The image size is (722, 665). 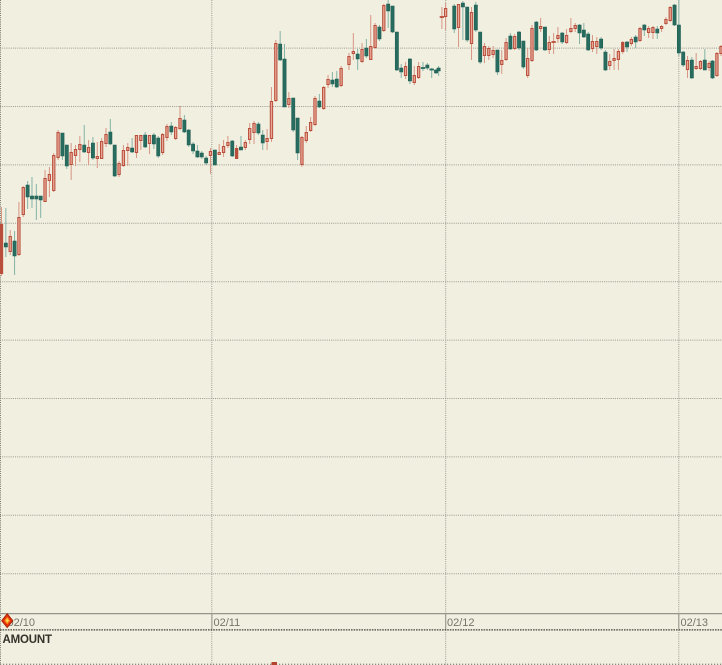 What do you see at coordinates (695, 623) in the screenshot?
I see `svg-text: 02/13` at bounding box center [695, 623].